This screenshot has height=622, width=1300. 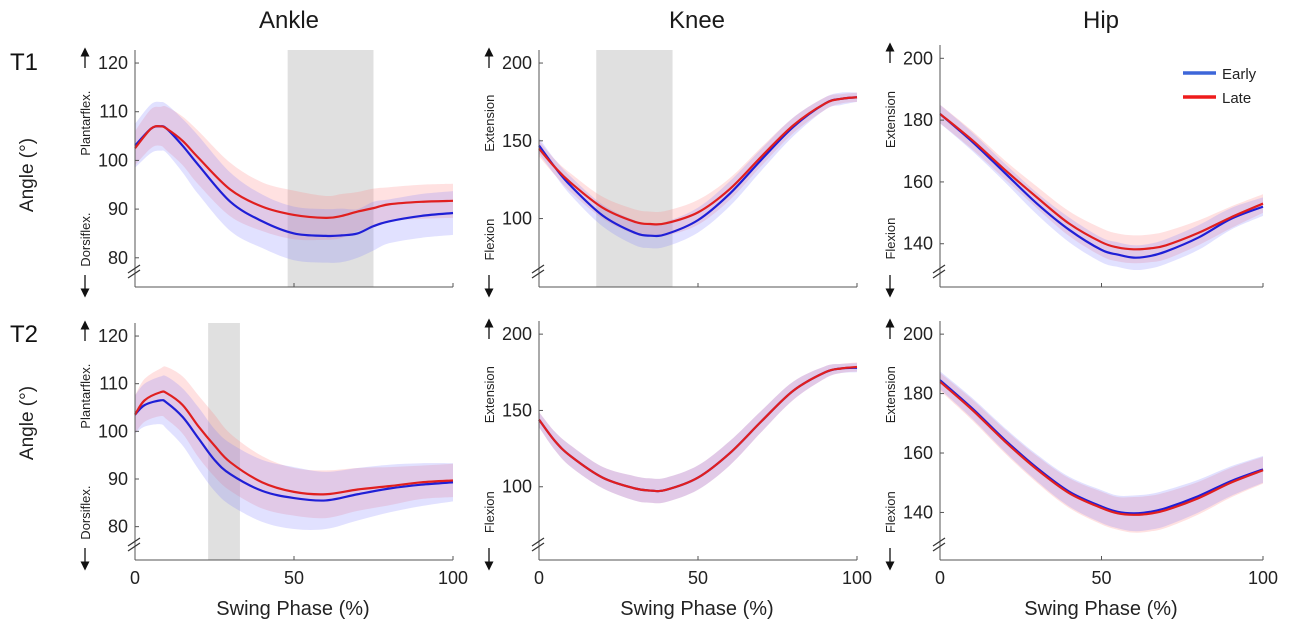 I want to click on x-axis-label-knee: Swing Phase (%), so click(x=696, y=609).